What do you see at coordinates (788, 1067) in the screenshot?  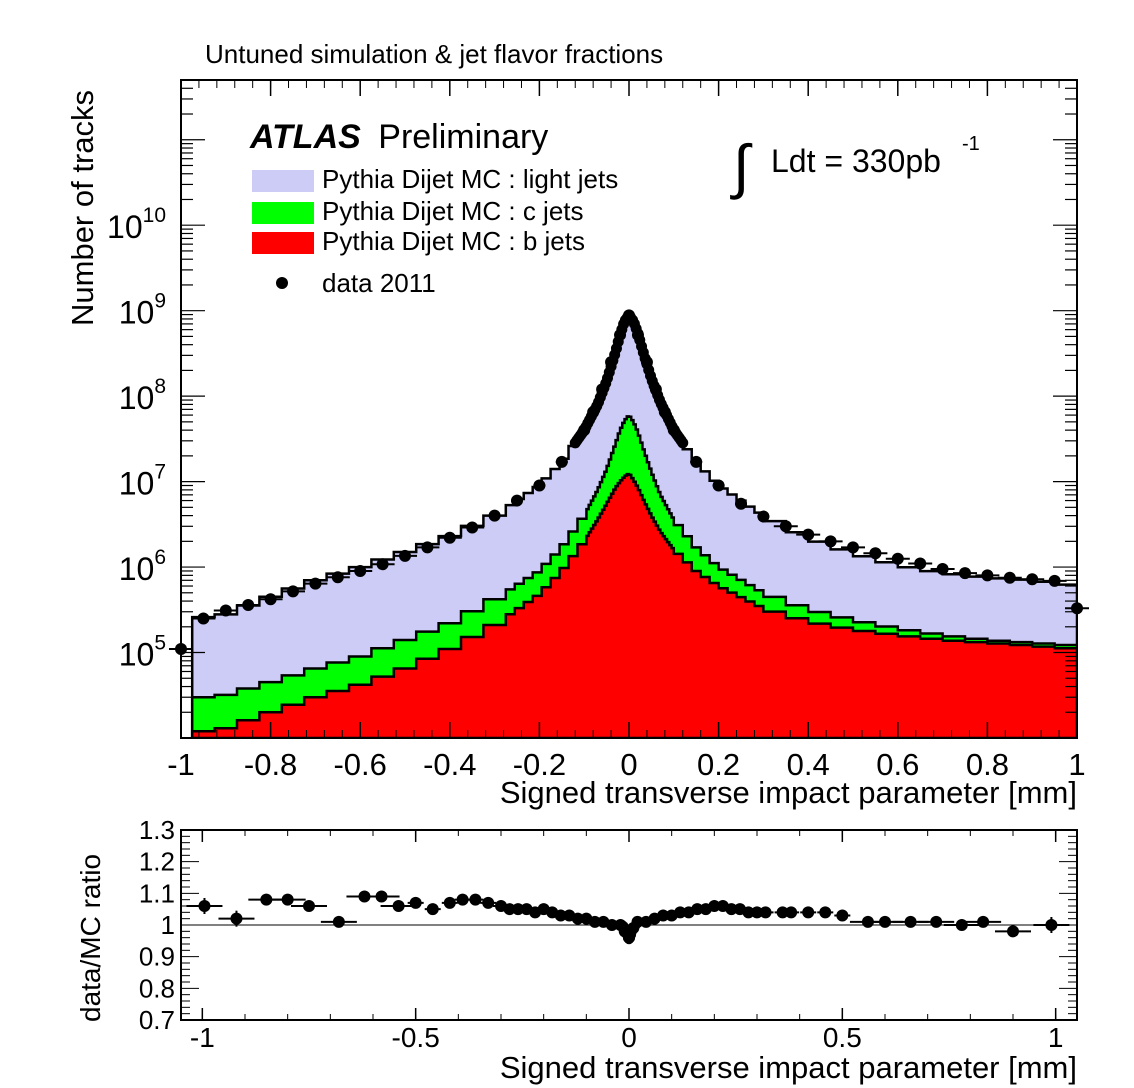 I see `ratio-x-axis-title: Signed transverse impact parameter [mm]` at bounding box center [788, 1067].